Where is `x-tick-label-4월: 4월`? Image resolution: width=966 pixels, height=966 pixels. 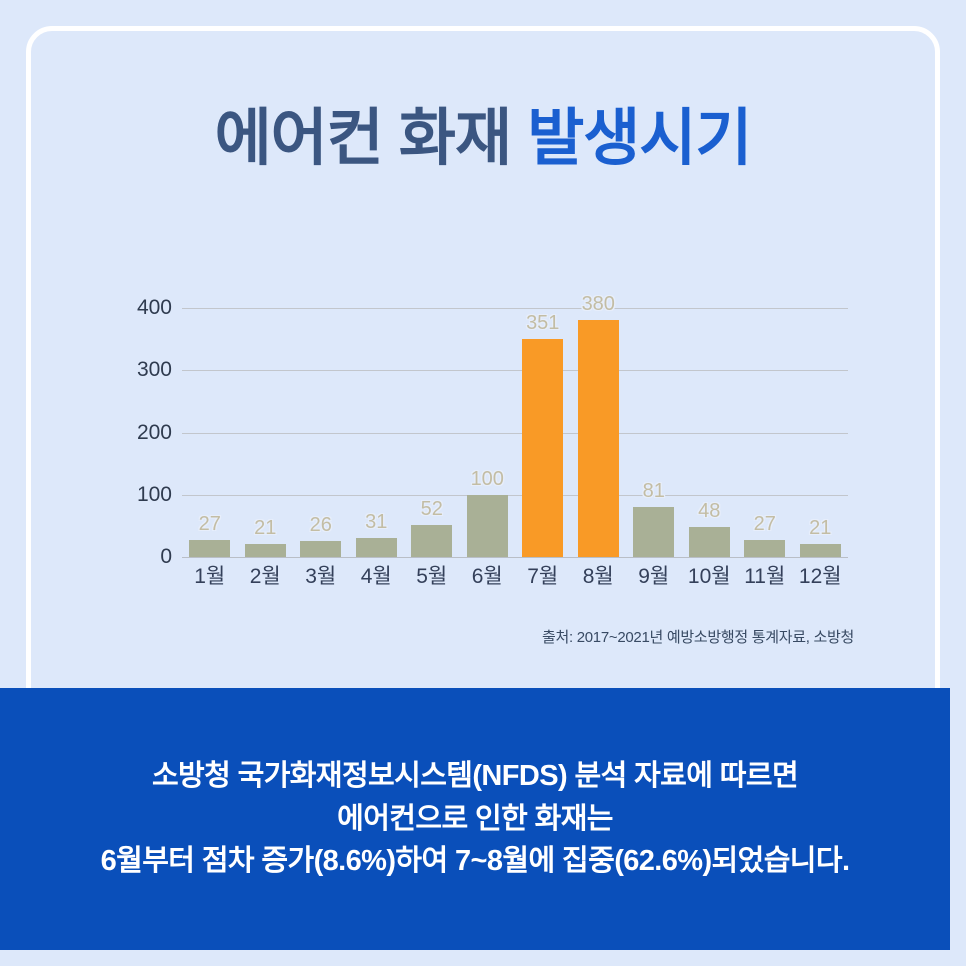
x-tick-label-4월: 4월 is located at coordinates (376, 576).